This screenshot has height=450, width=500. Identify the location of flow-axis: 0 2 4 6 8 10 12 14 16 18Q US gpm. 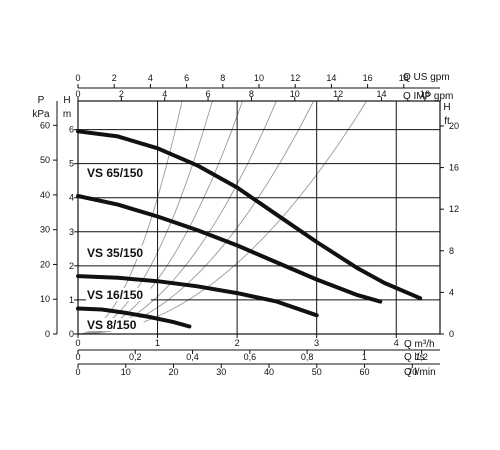
(262, 80).